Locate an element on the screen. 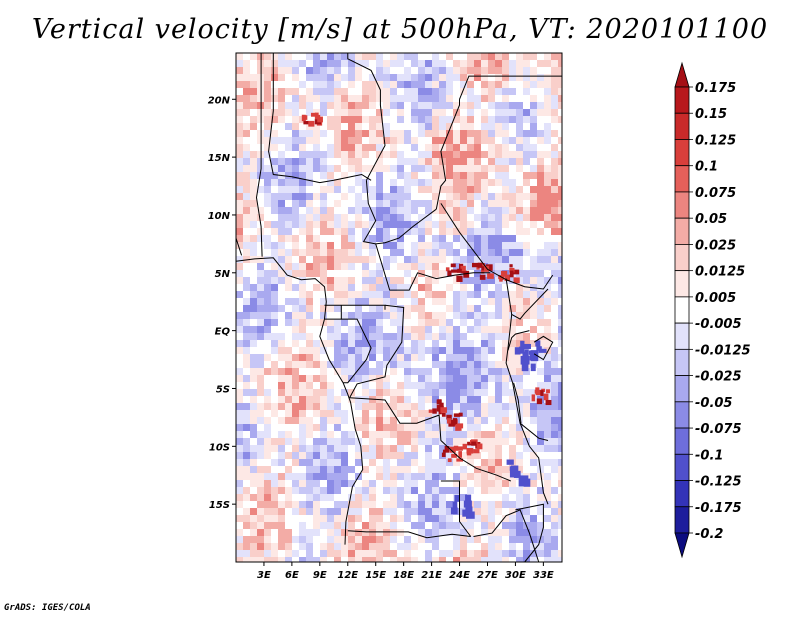  colorbar-label: 0.075 is located at coordinates (715, 193).